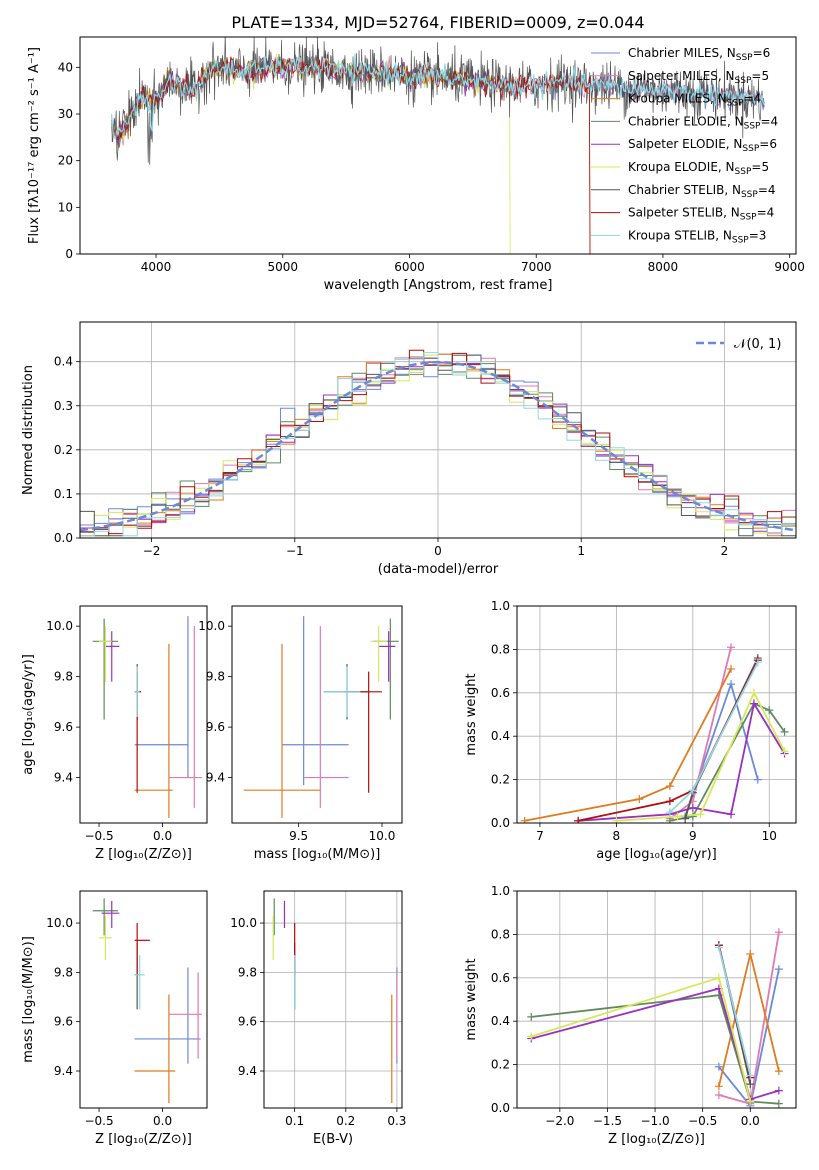 Image resolution: width=819 pixels, height=1170 pixels. Describe the element at coordinates (656, 854) in the screenshot. I see `x-axis-label: age [log₁₀(age/yr)]` at that location.